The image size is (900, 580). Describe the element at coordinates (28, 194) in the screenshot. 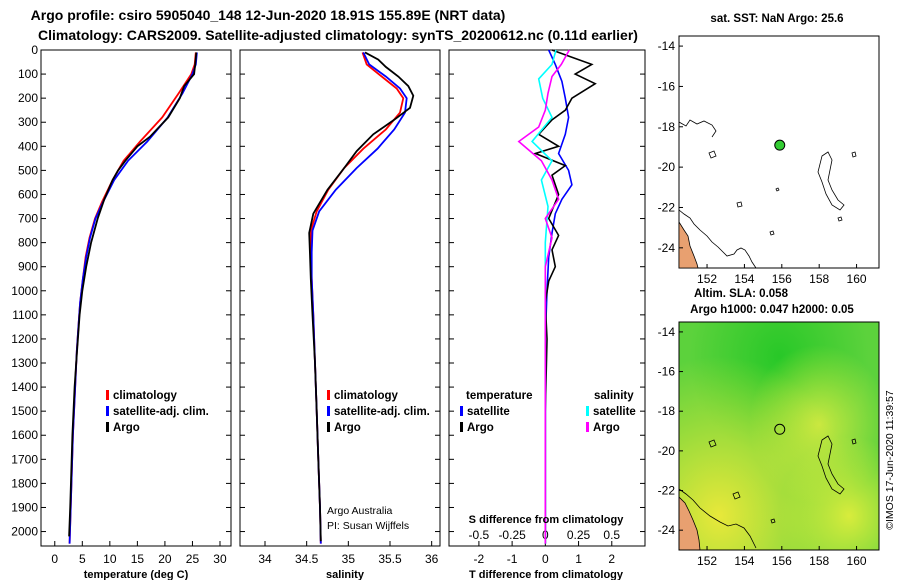

I see `y-tick-label: 600` at that location.